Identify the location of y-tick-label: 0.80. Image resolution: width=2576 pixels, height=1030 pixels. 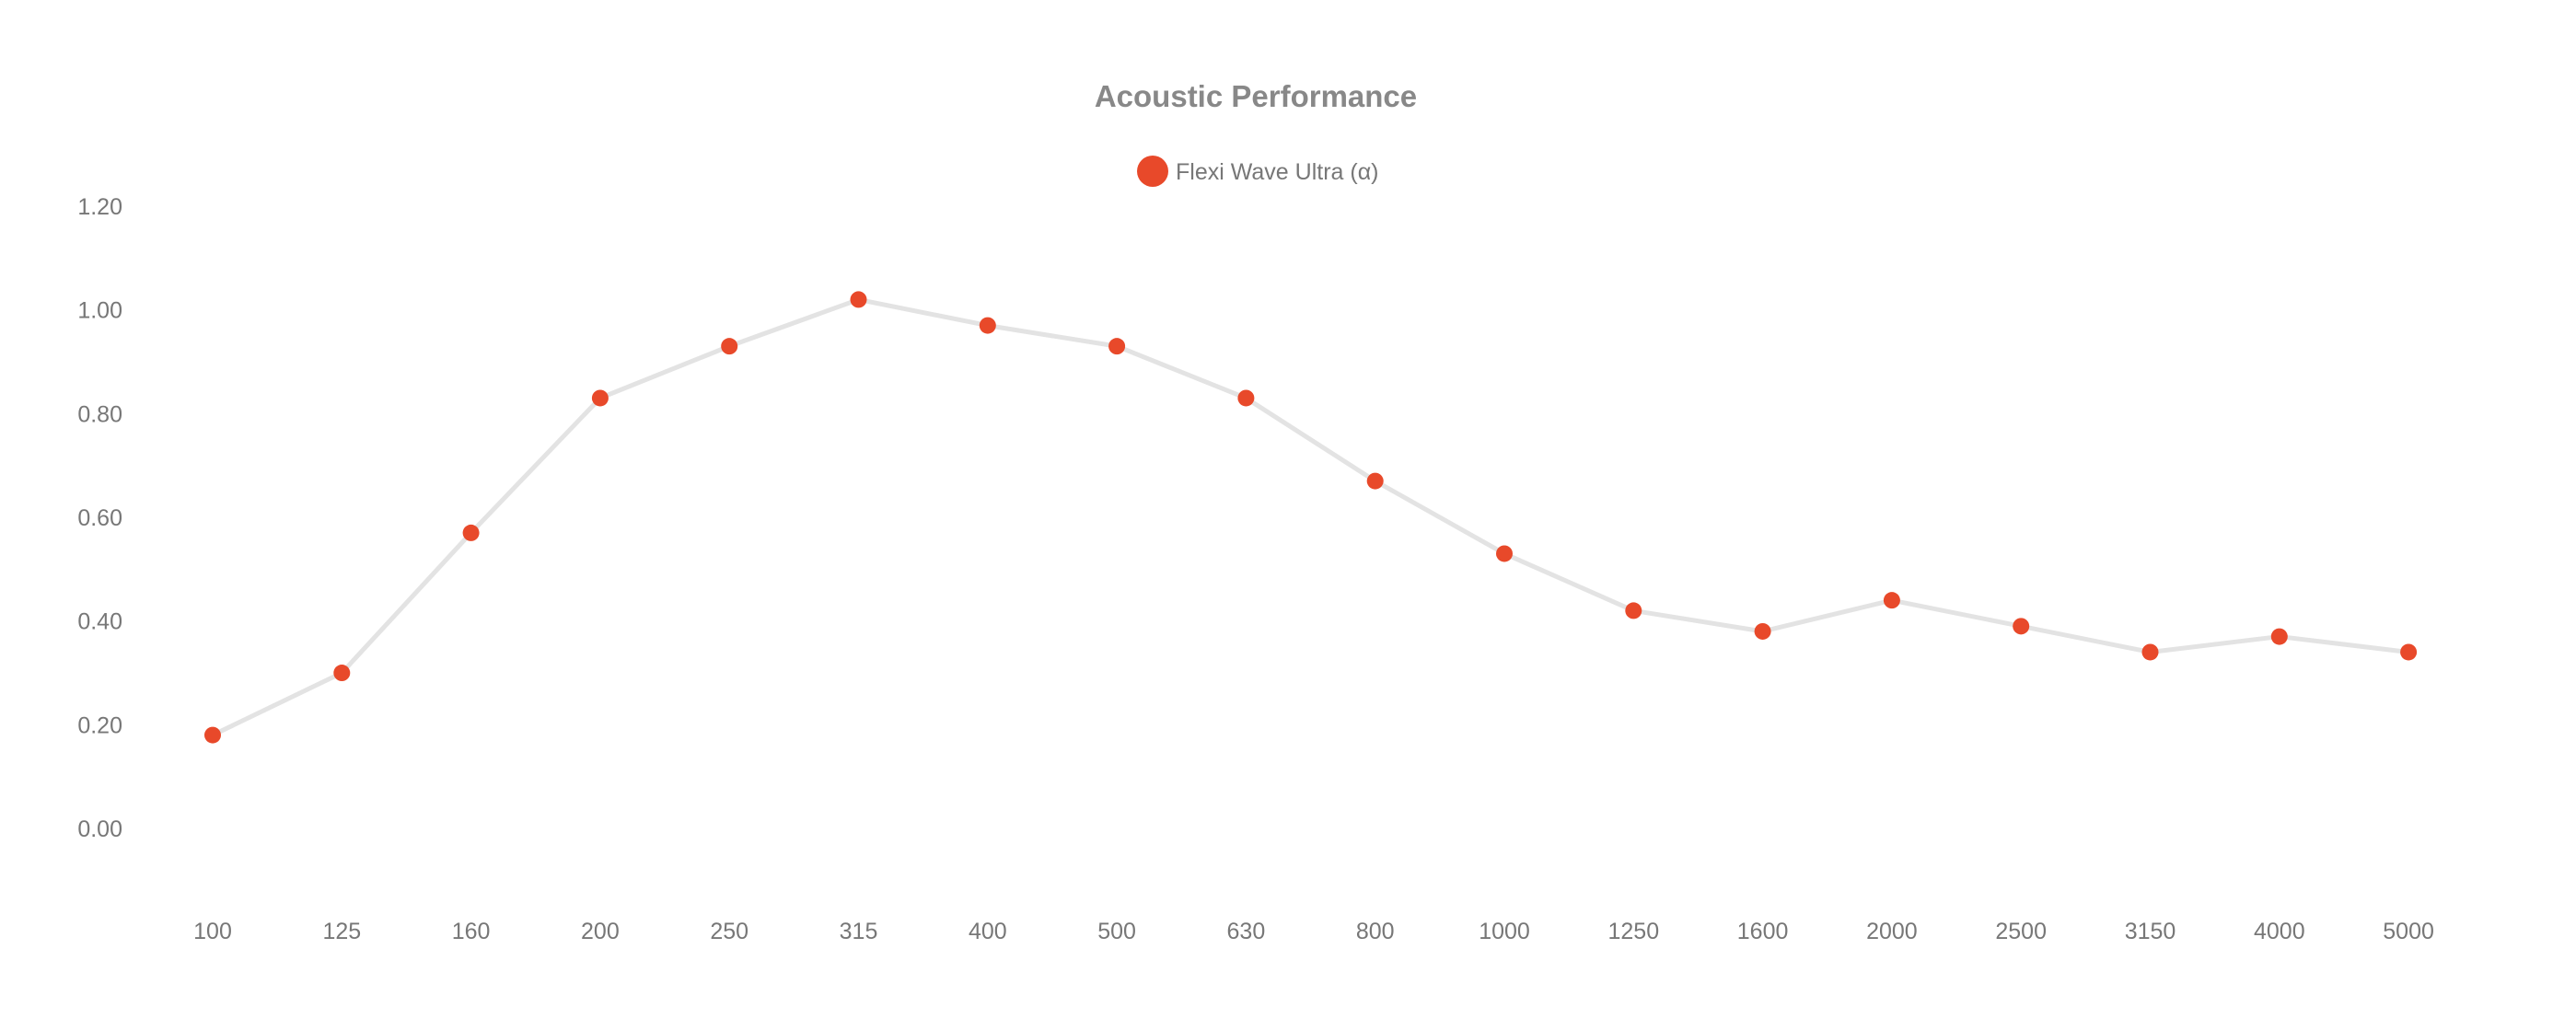
(99, 414).